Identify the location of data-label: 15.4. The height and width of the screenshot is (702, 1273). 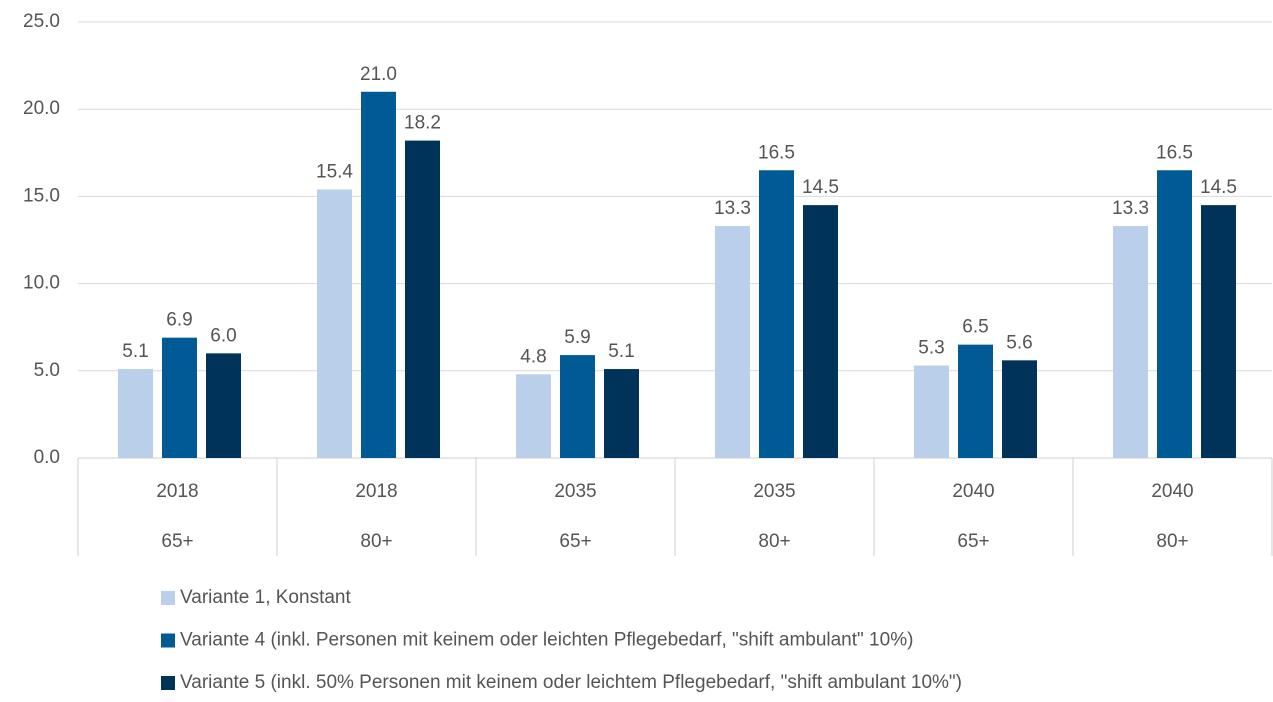
(334, 171).